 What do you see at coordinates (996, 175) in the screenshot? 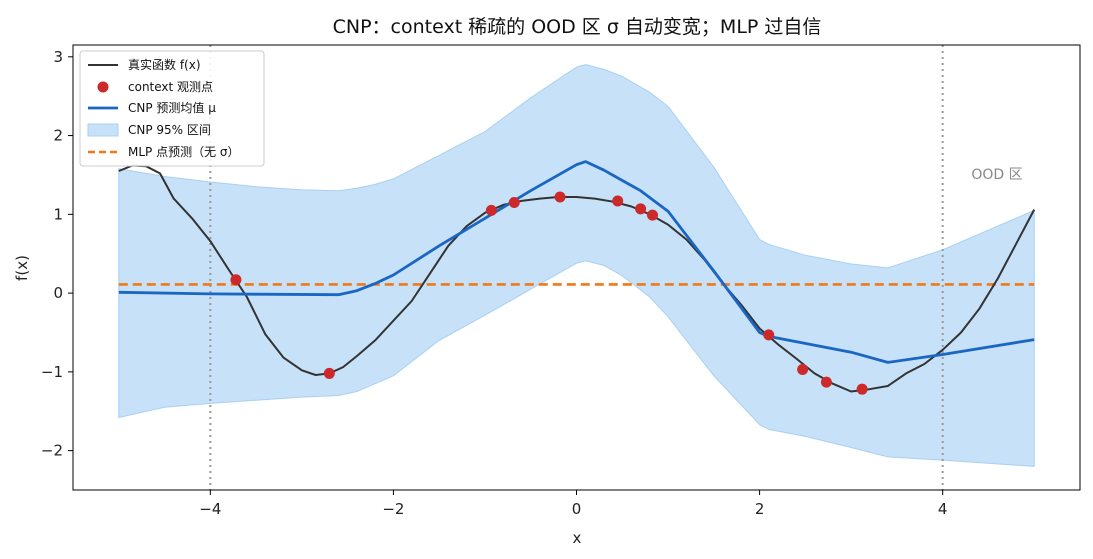
I see `ood-label: OOD 区` at bounding box center [996, 175].